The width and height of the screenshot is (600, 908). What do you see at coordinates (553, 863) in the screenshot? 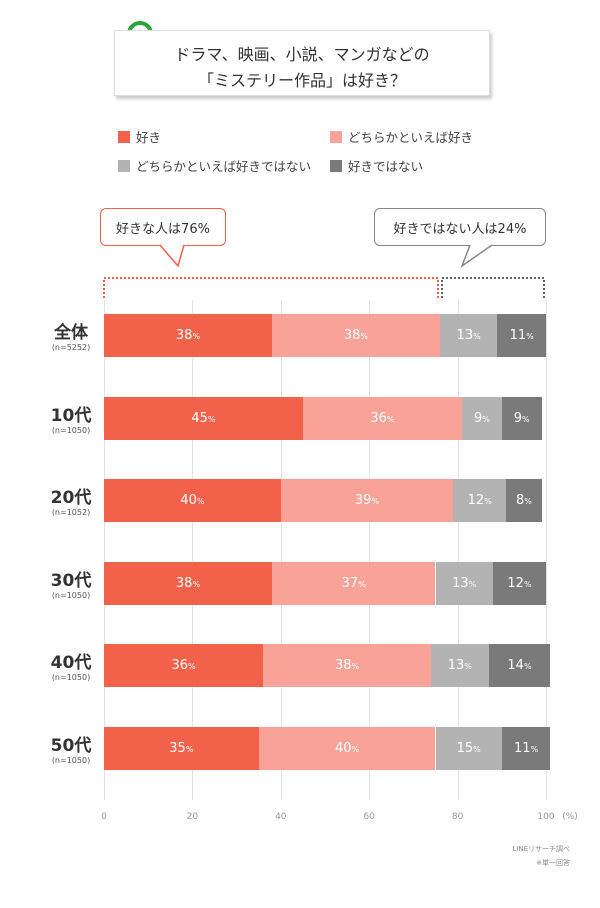
I see `note: ※単一回答` at bounding box center [553, 863].